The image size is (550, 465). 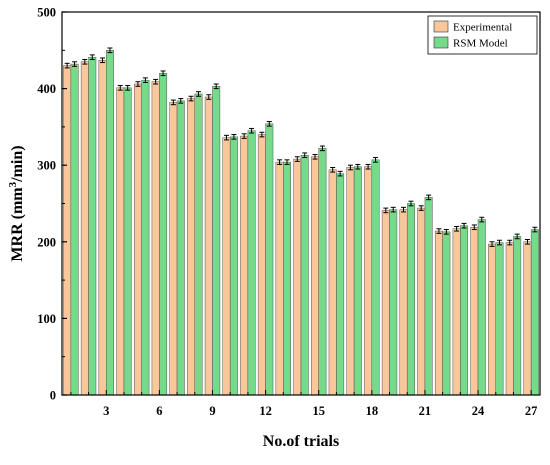 I want to click on x-tick-label: 18, so click(x=372, y=411).